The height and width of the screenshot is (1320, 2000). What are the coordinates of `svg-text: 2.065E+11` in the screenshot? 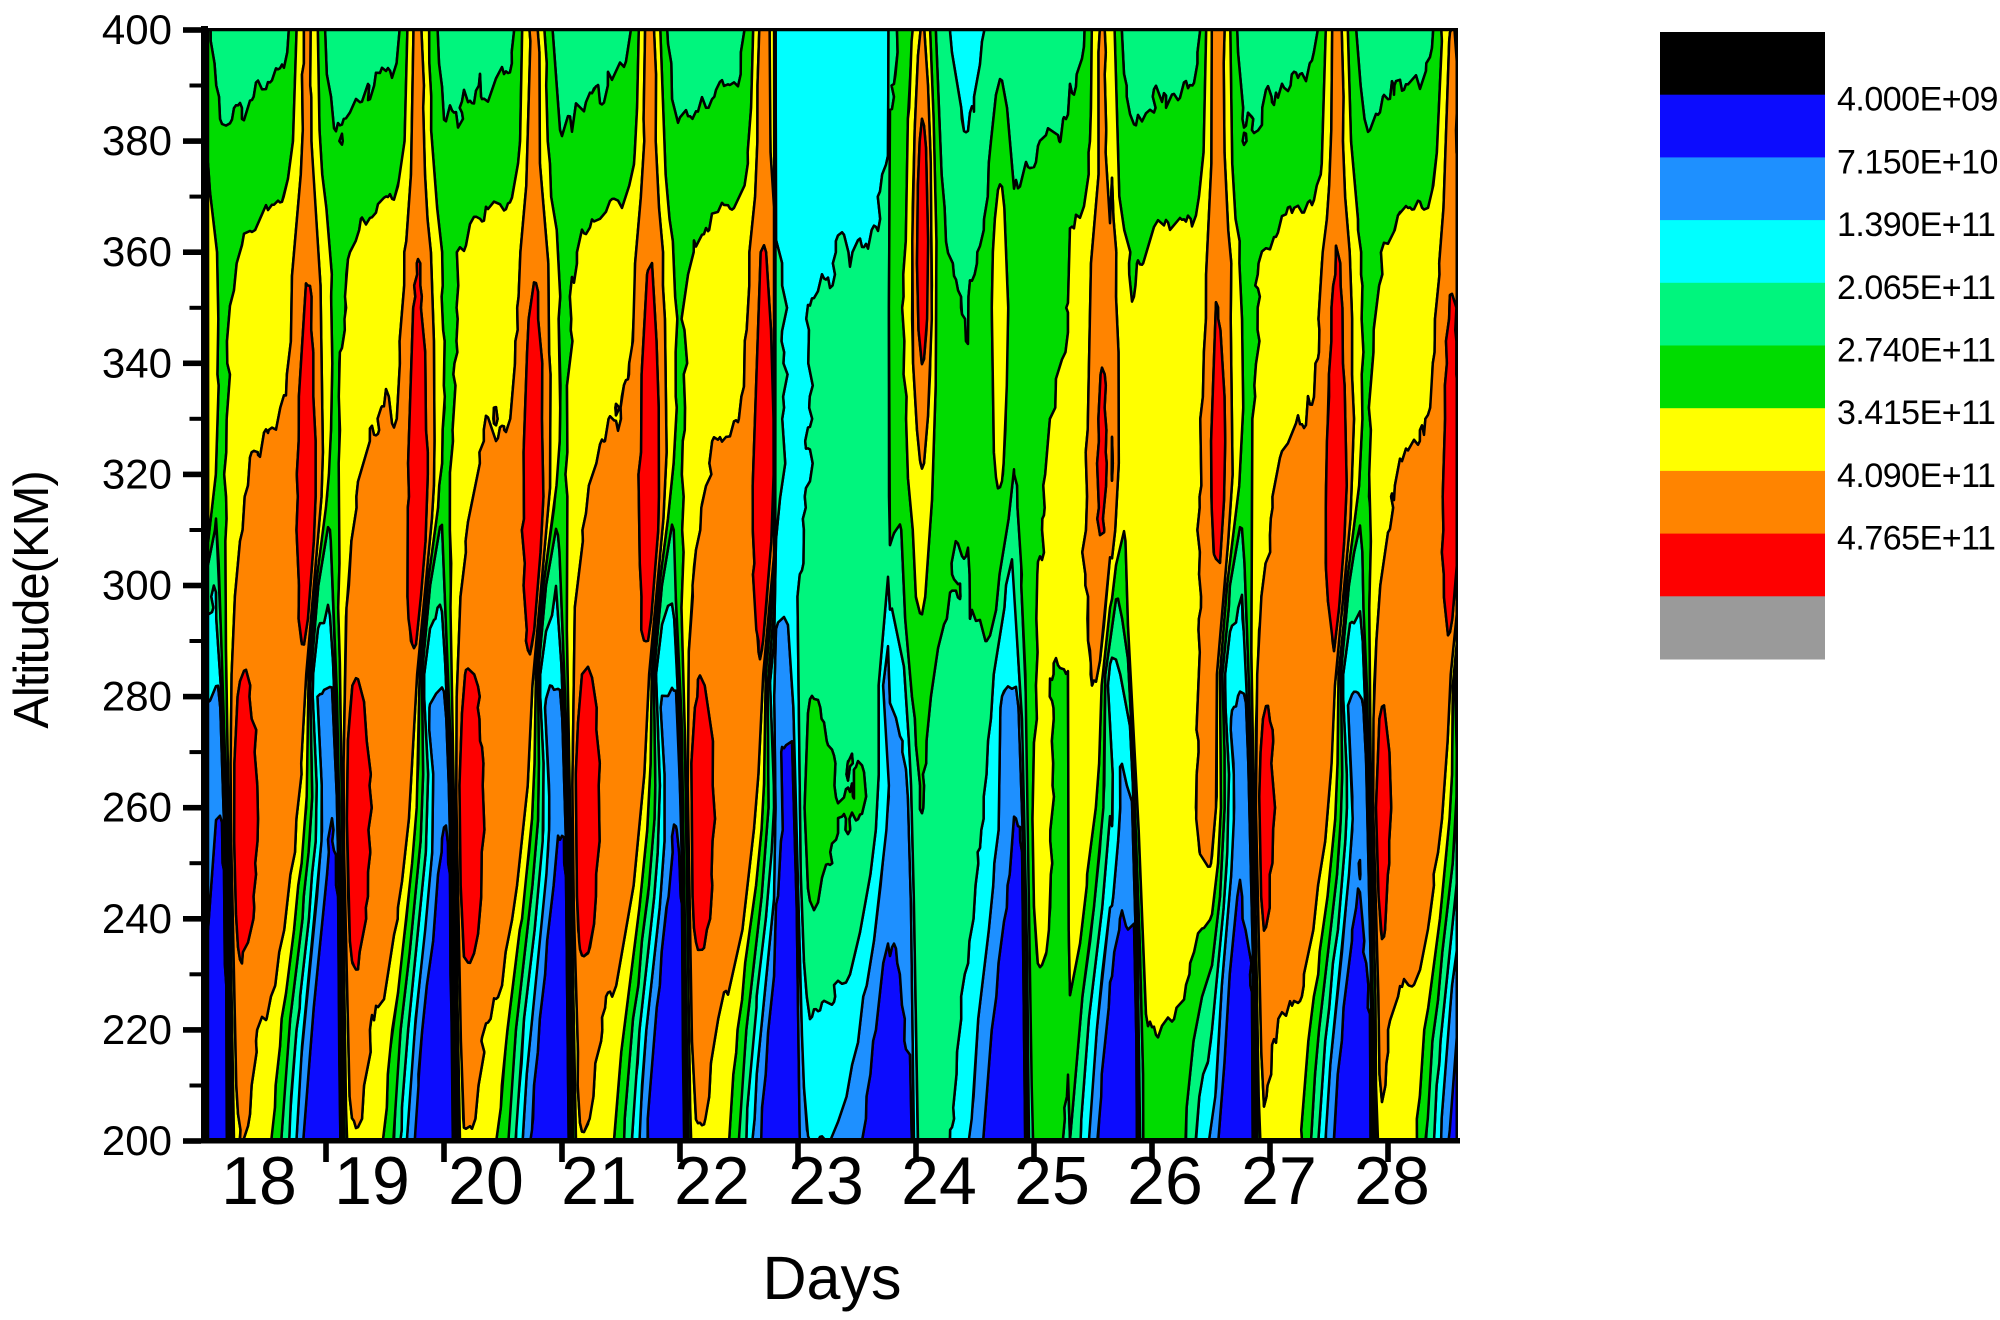 It's located at (1916, 288).